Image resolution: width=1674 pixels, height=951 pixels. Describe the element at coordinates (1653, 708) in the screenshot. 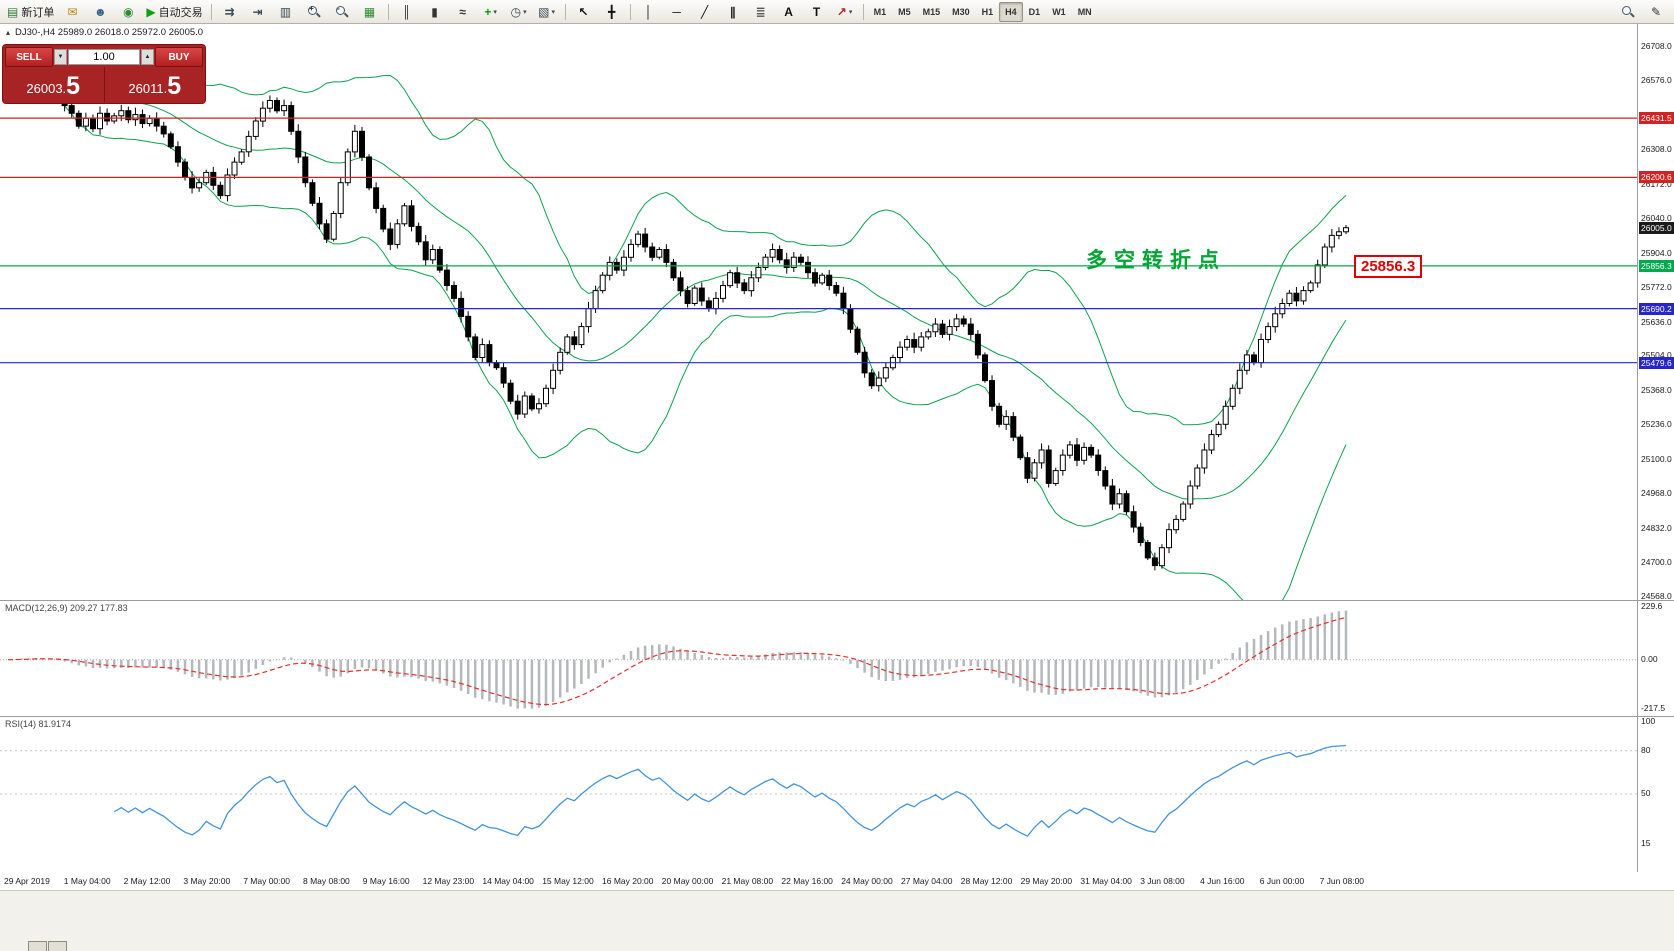

I see `axis-tick-label: -217.5` at that location.